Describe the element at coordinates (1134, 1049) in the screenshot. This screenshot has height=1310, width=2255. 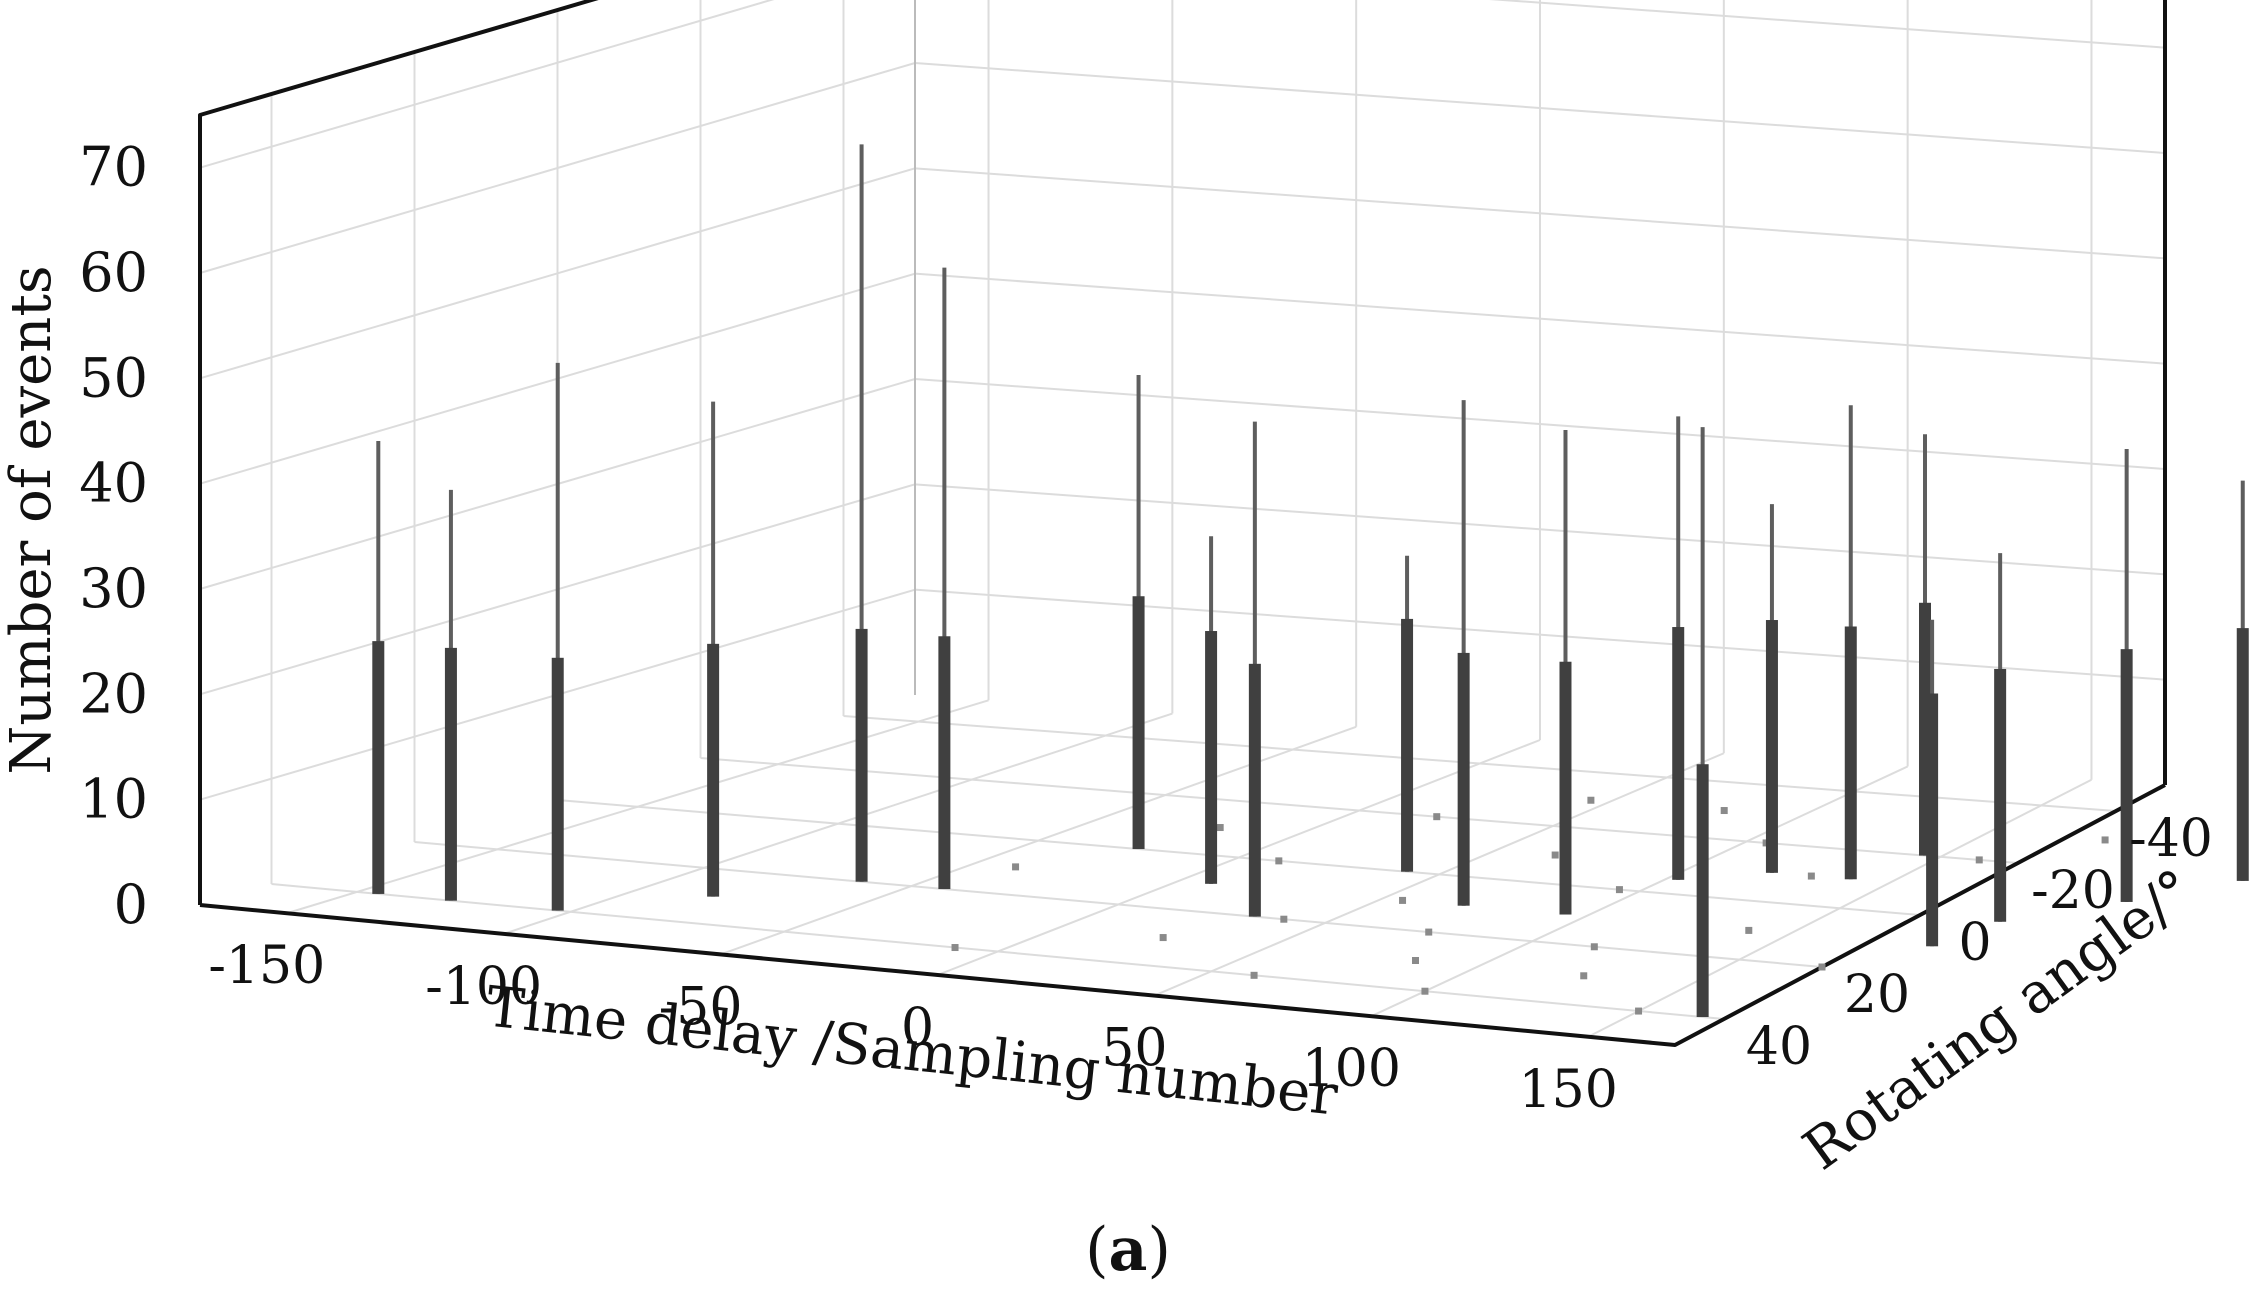
I see `x-tick-label: 50` at that location.